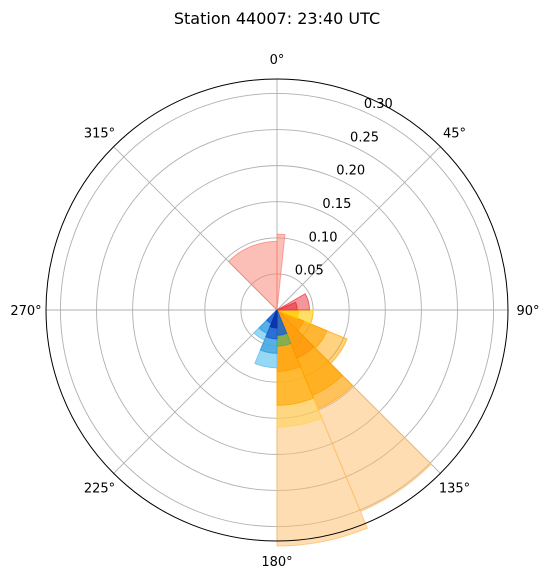  What do you see at coordinates (364, 137) in the screenshot?
I see `radial-tick-label: 0.25` at bounding box center [364, 137].